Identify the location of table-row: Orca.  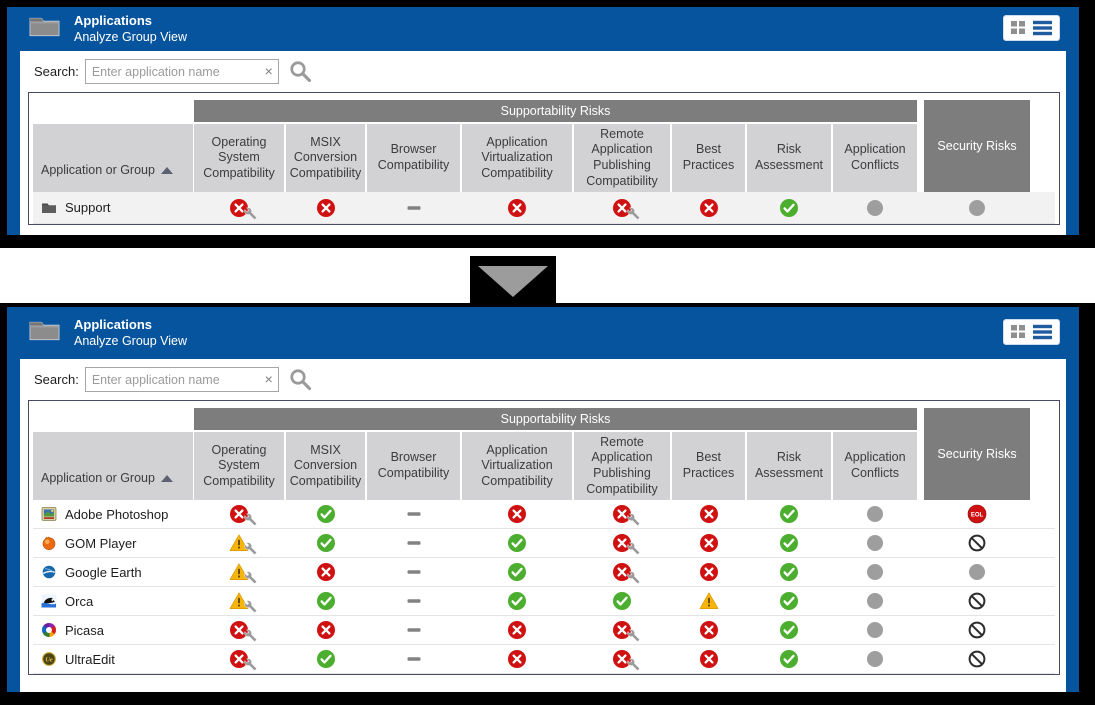
(544, 601).